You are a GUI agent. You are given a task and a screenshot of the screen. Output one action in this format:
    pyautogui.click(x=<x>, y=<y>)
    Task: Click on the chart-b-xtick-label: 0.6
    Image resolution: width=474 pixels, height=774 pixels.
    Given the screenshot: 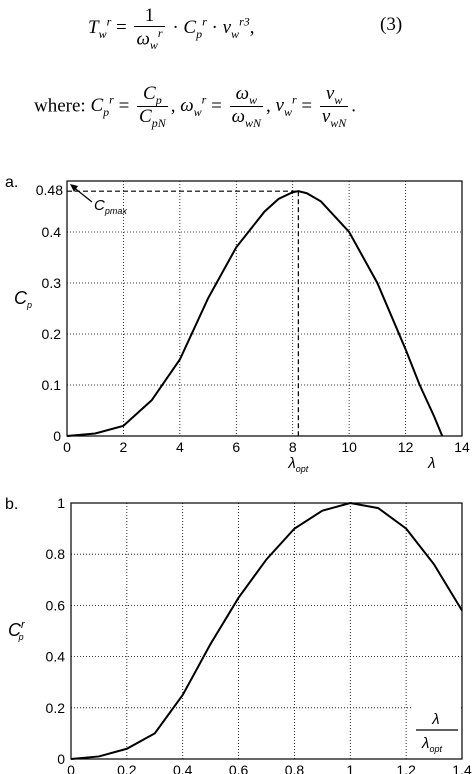 What is the action you would take?
    pyautogui.click(x=239, y=768)
    